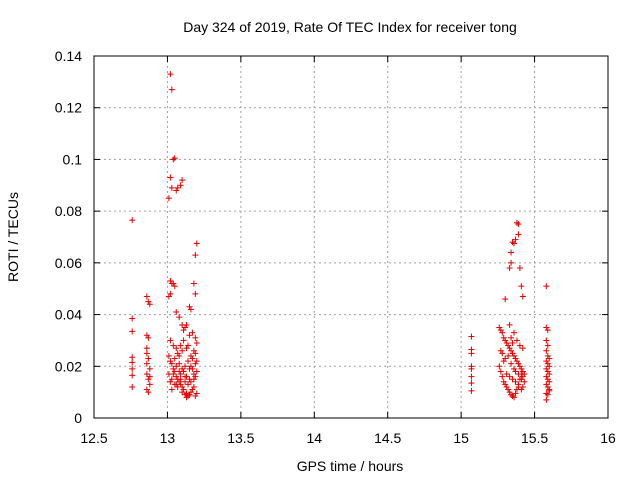 This screenshot has height=480, width=640. I want to click on x-tick-label: 13.5, so click(240, 438).